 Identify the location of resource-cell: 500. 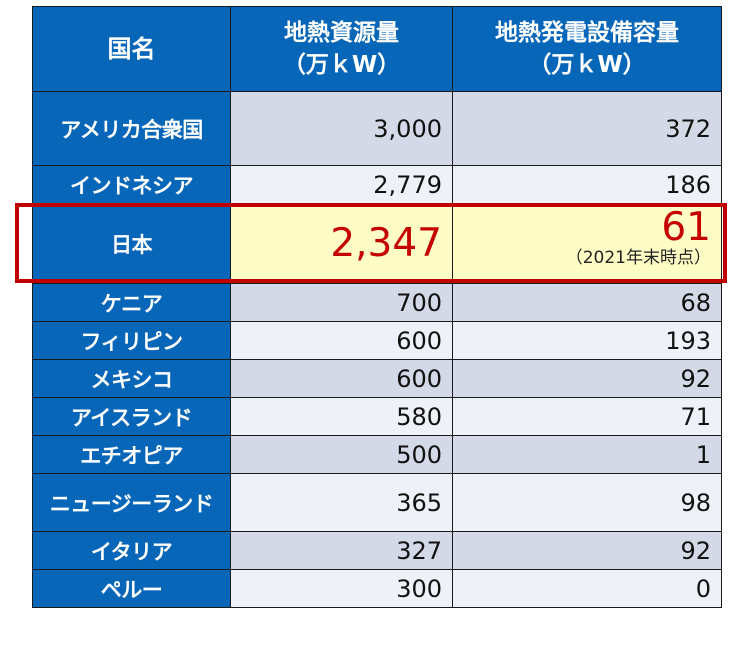
(341, 454).